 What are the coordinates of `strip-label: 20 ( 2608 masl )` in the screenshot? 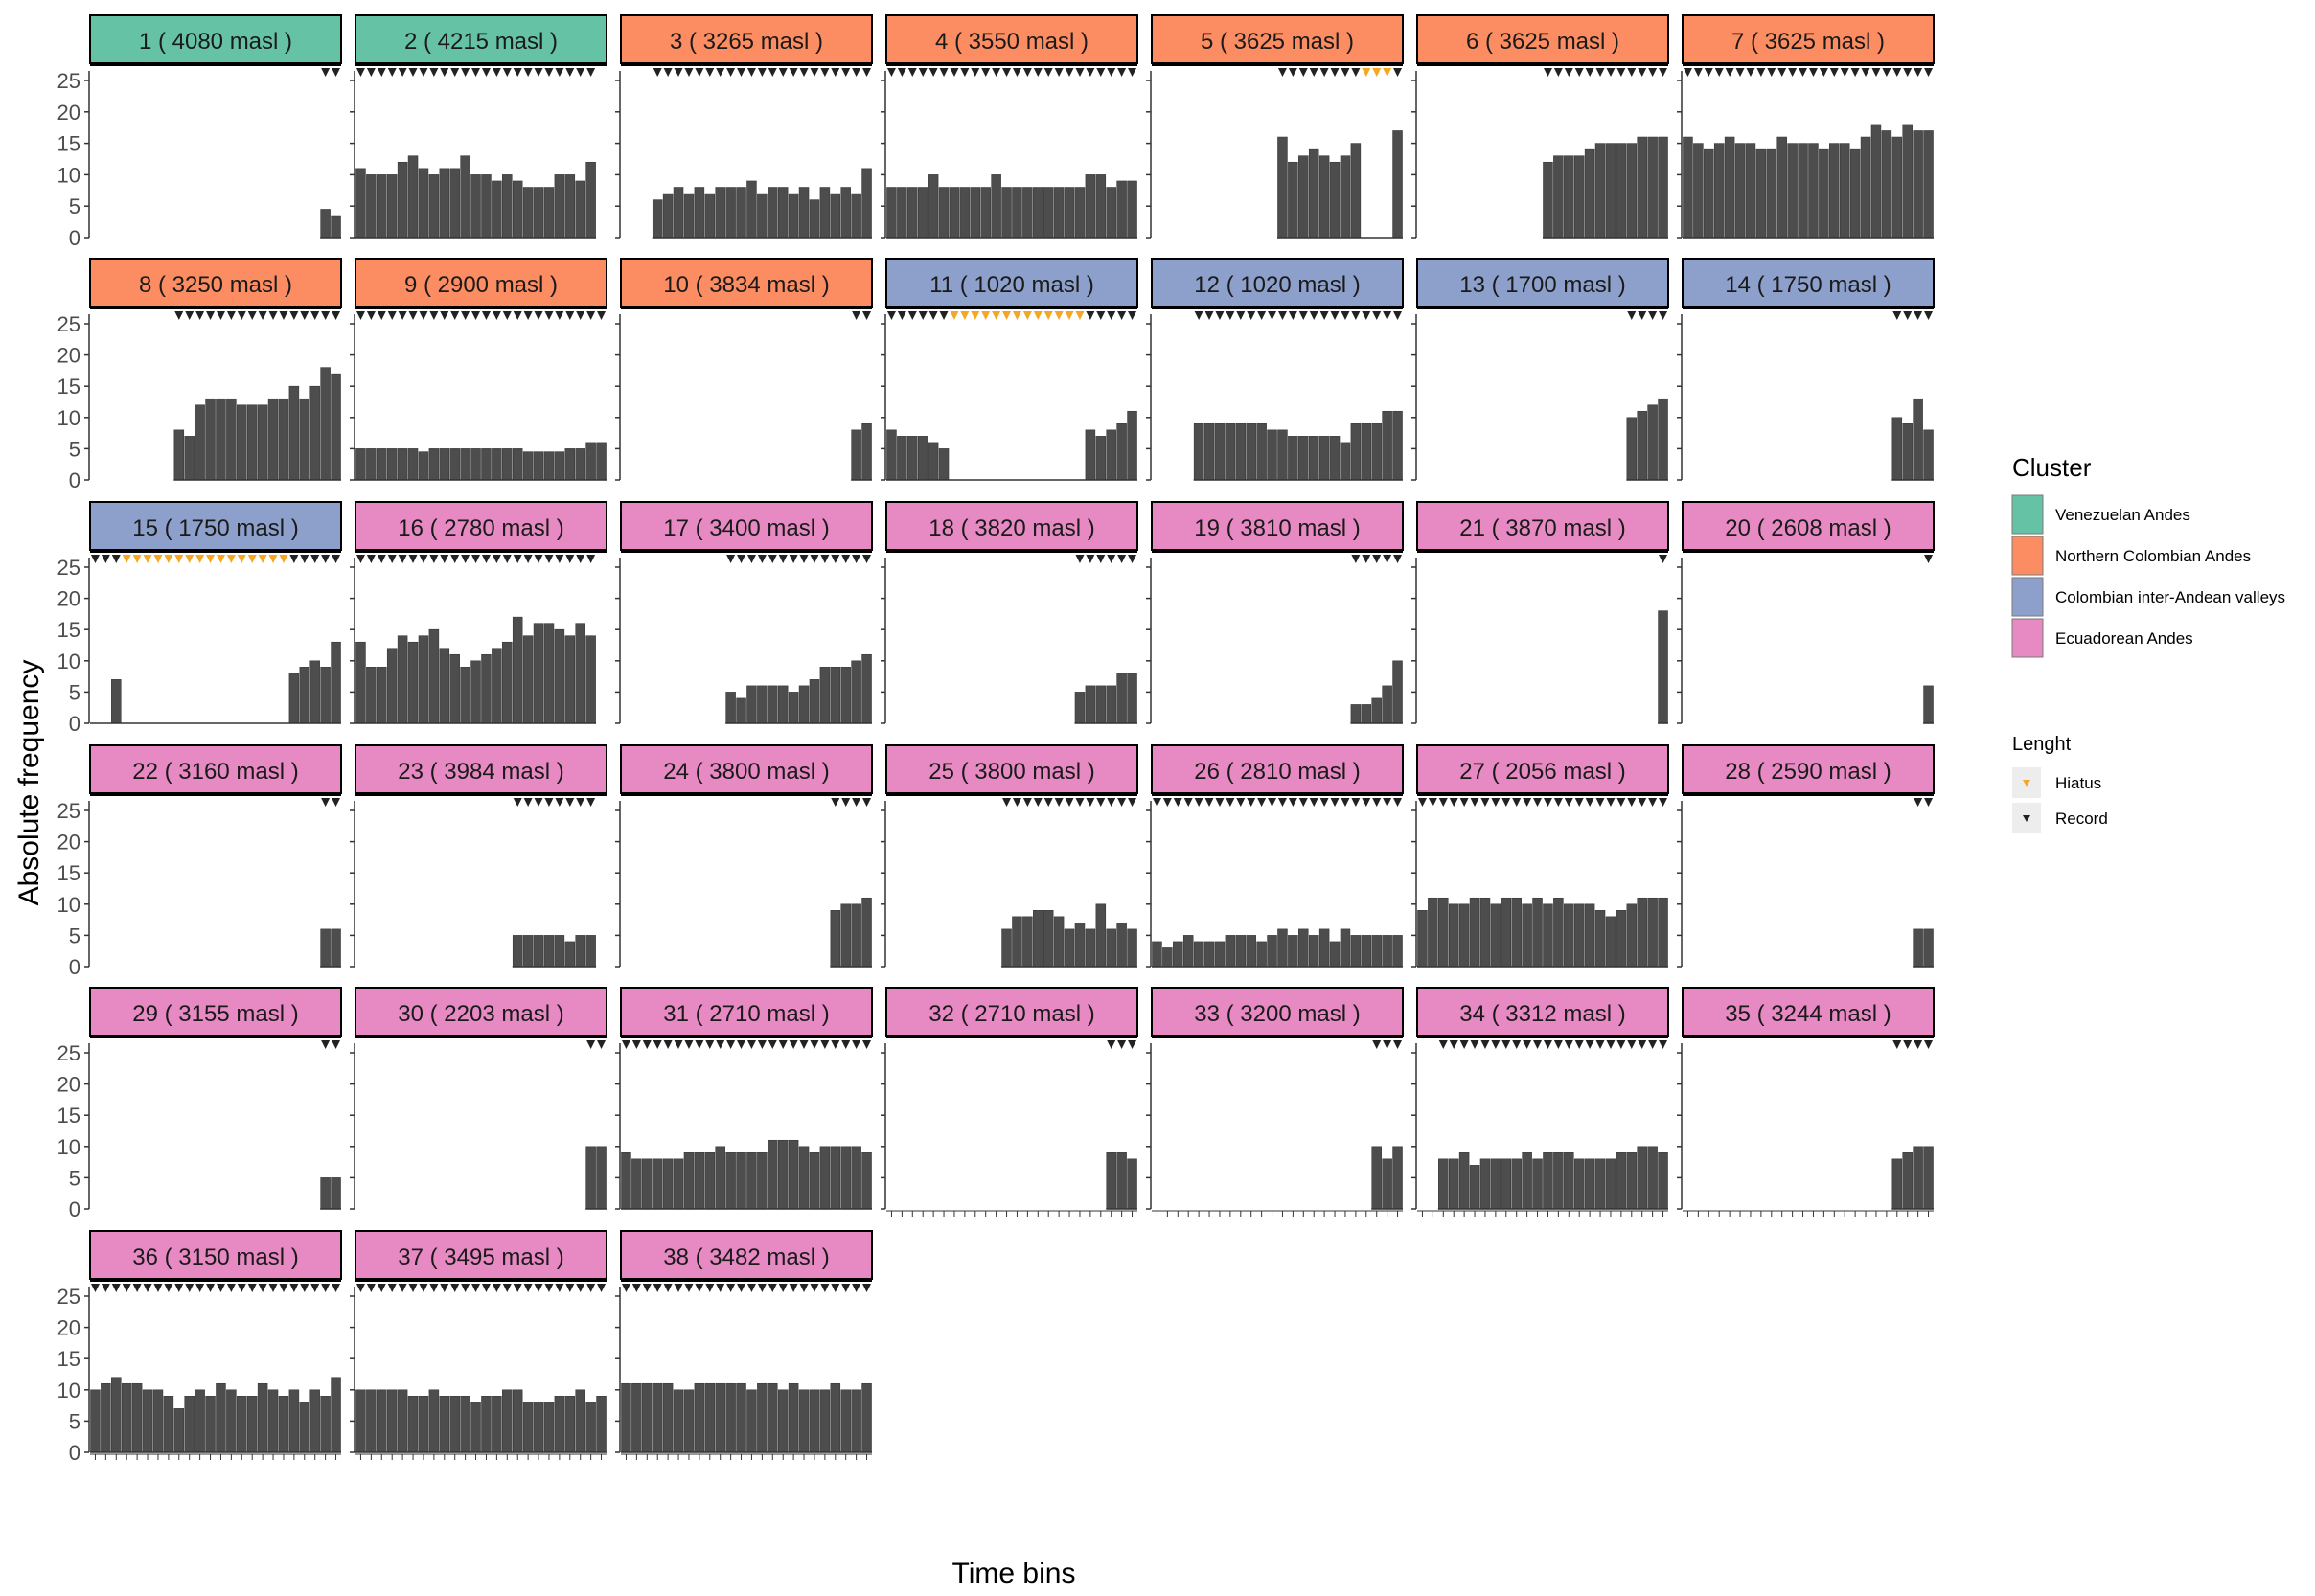 It's located at (1808, 528).